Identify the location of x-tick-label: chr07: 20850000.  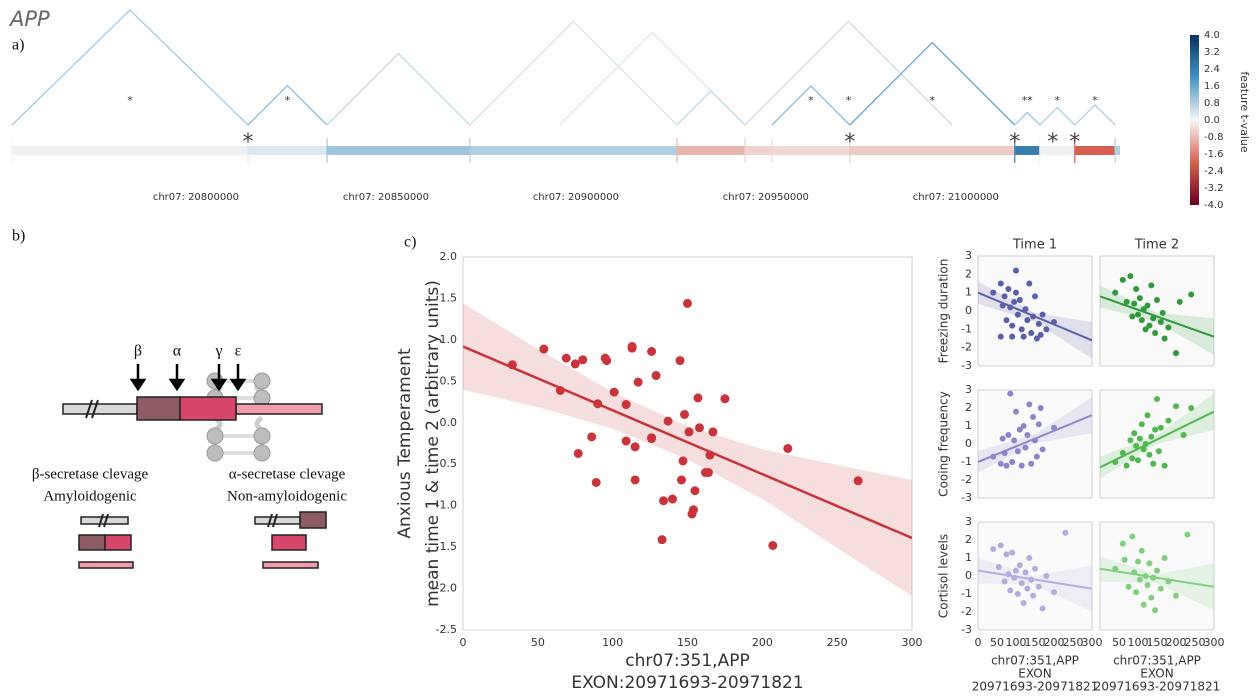
(386, 197).